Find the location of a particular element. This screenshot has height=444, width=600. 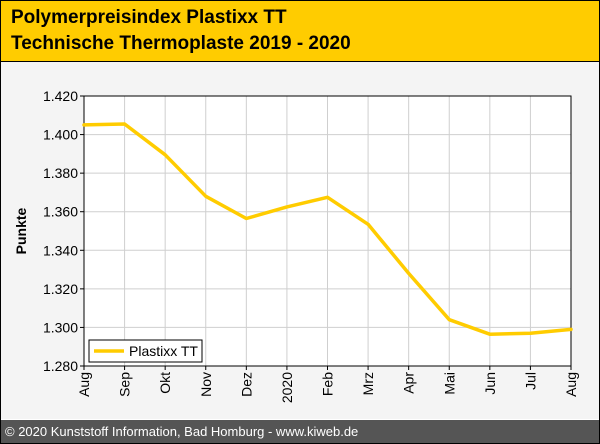

x-tick-label: Nov is located at coordinates (206, 384).